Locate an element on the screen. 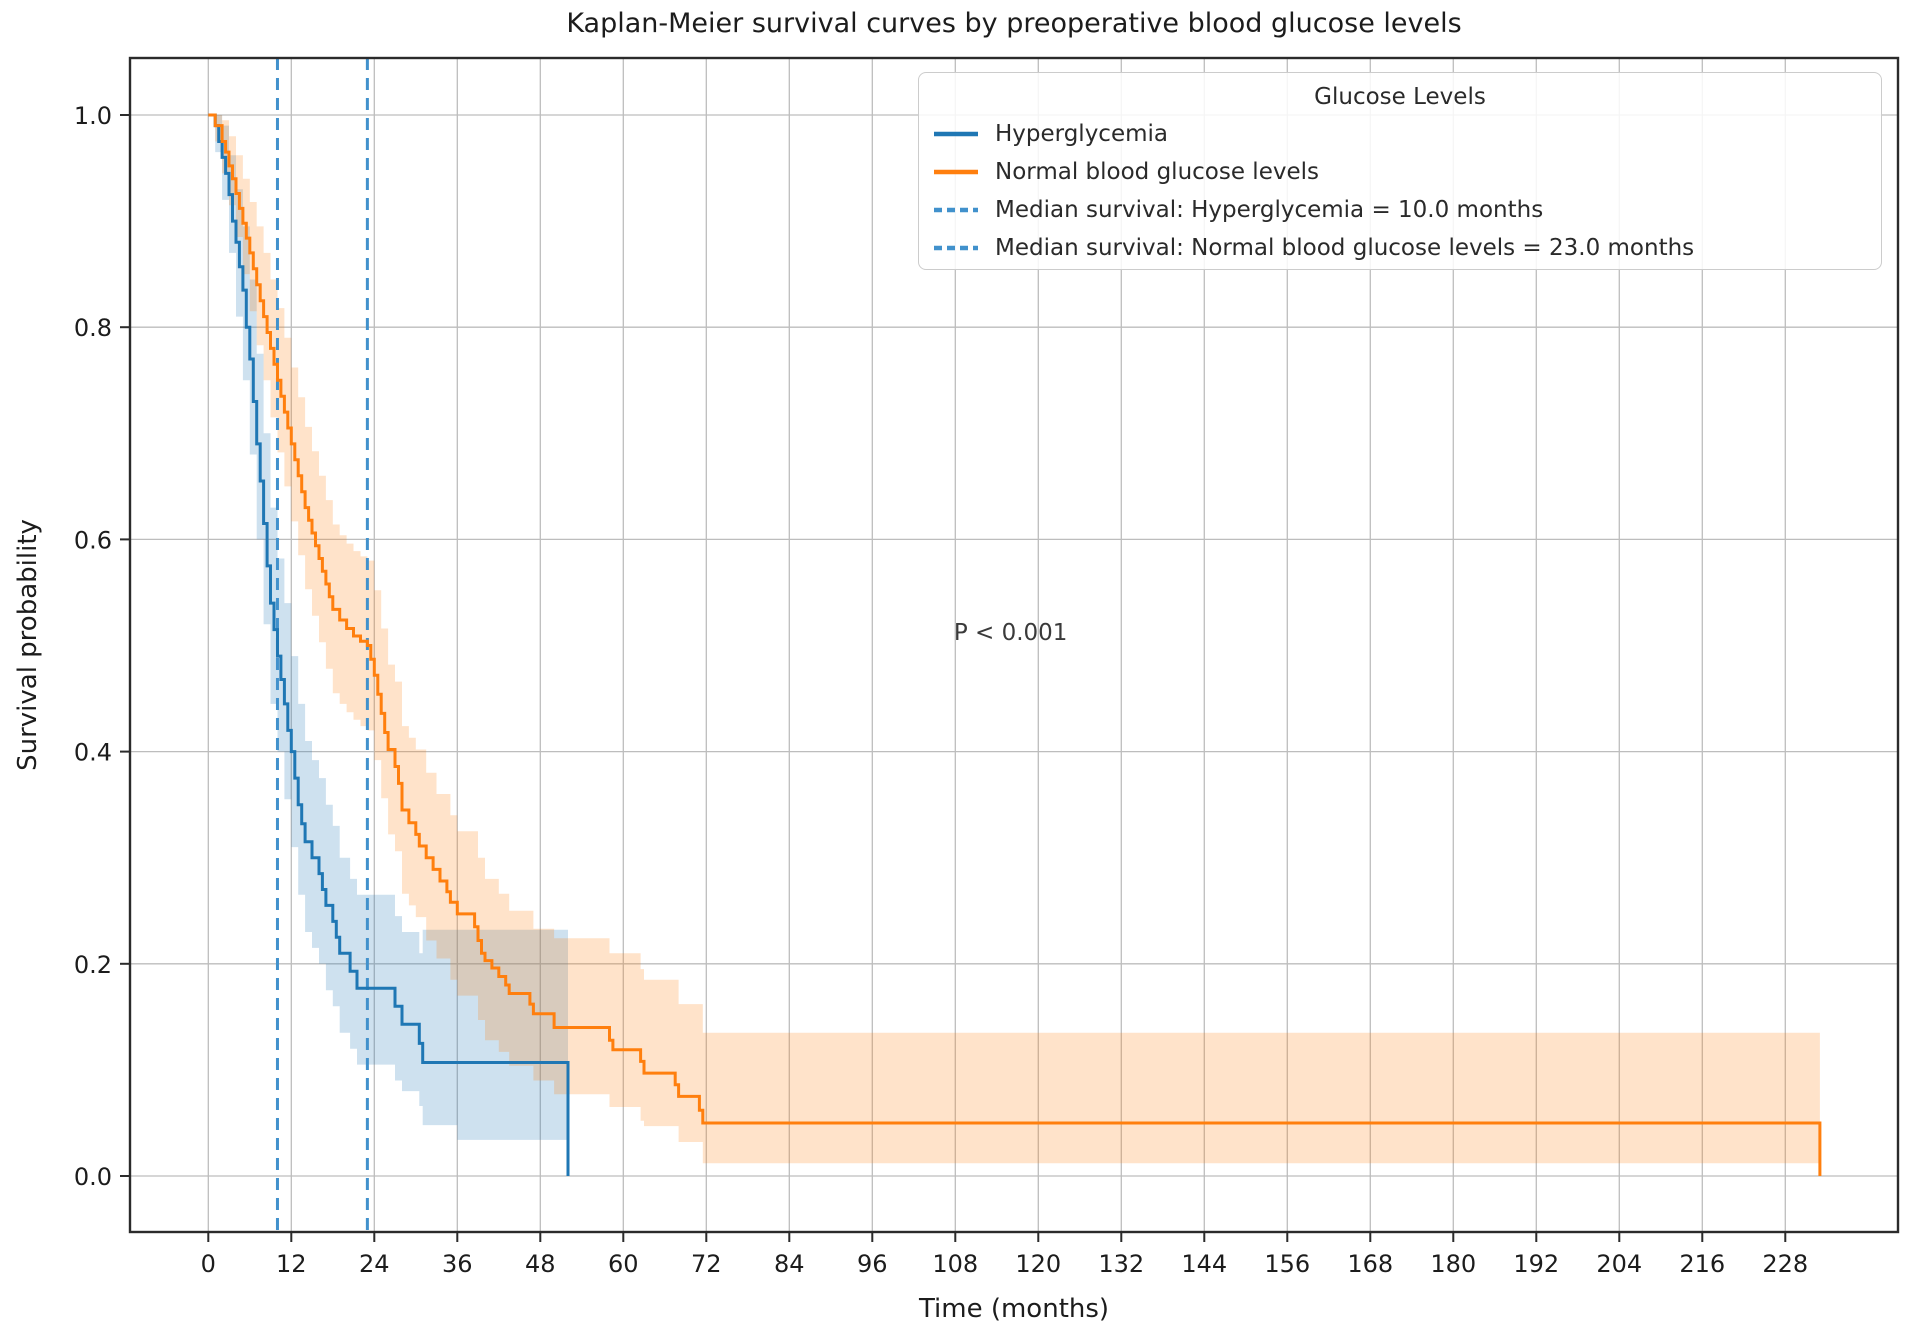 This screenshot has height=1332, width=1914. x-tick-label: 60 is located at coordinates (623, 1264).